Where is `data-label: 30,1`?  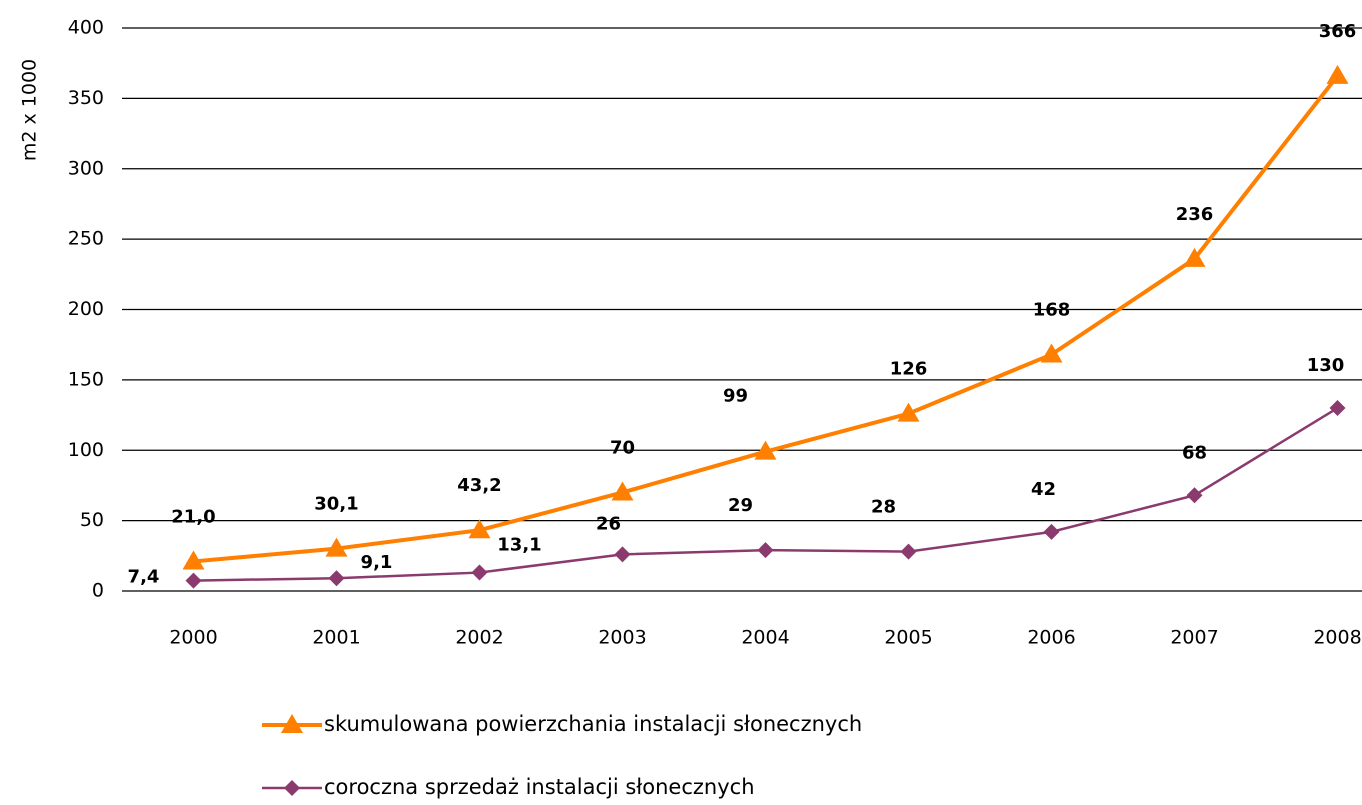 data-label: 30,1 is located at coordinates (336, 504).